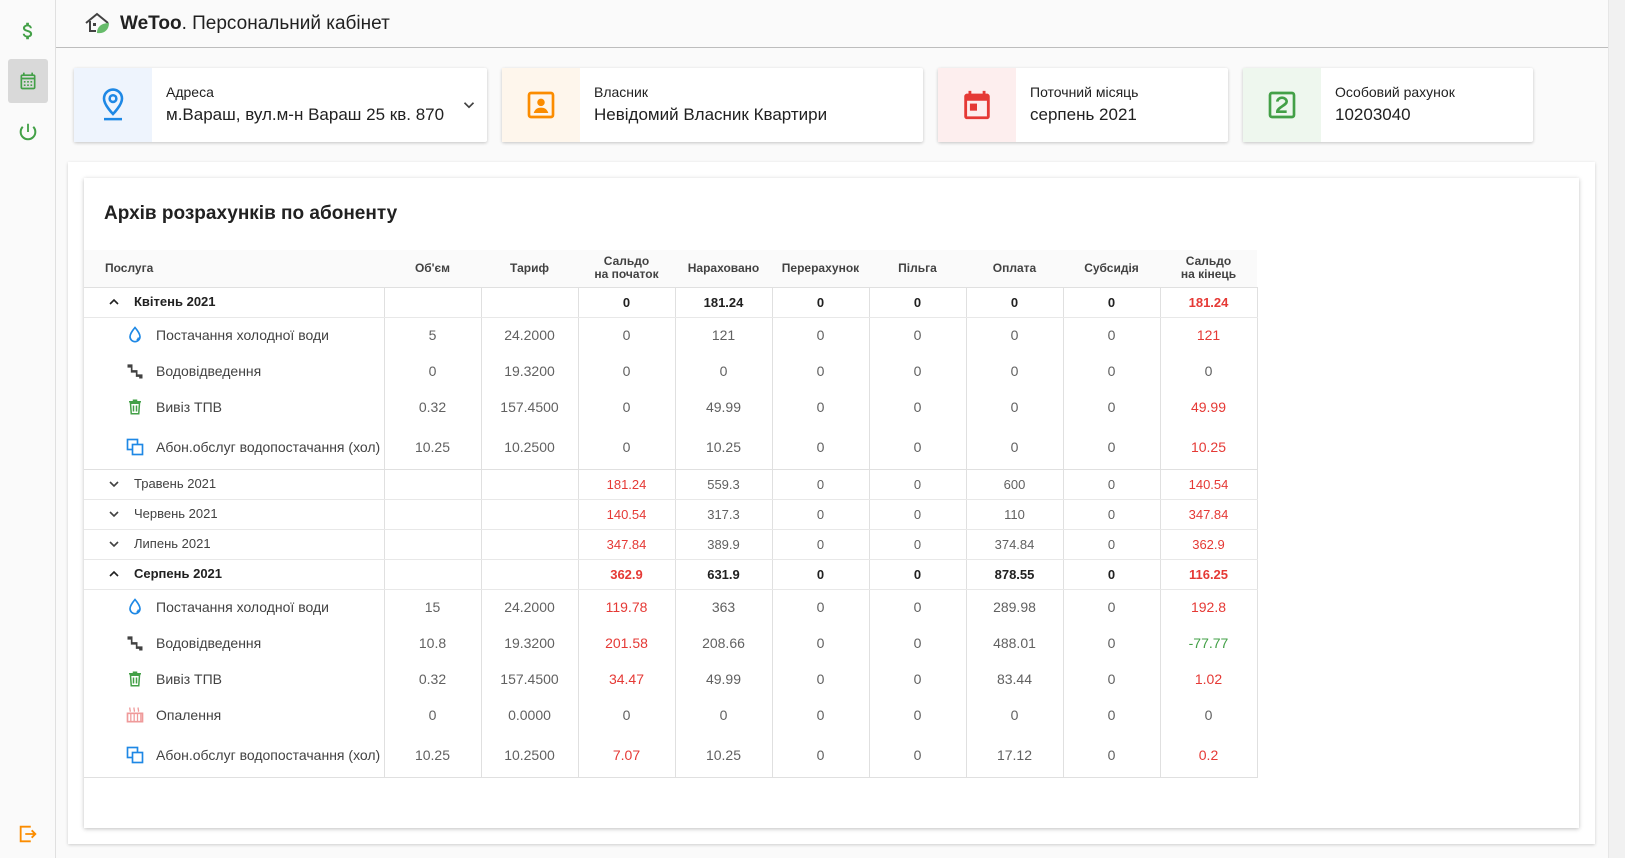 Image resolution: width=1625 pixels, height=858 pixels. What do you see at coordinates (97, 22) in the screenshot?
I see `house-logo-icon` at bounding box center [97, 22].